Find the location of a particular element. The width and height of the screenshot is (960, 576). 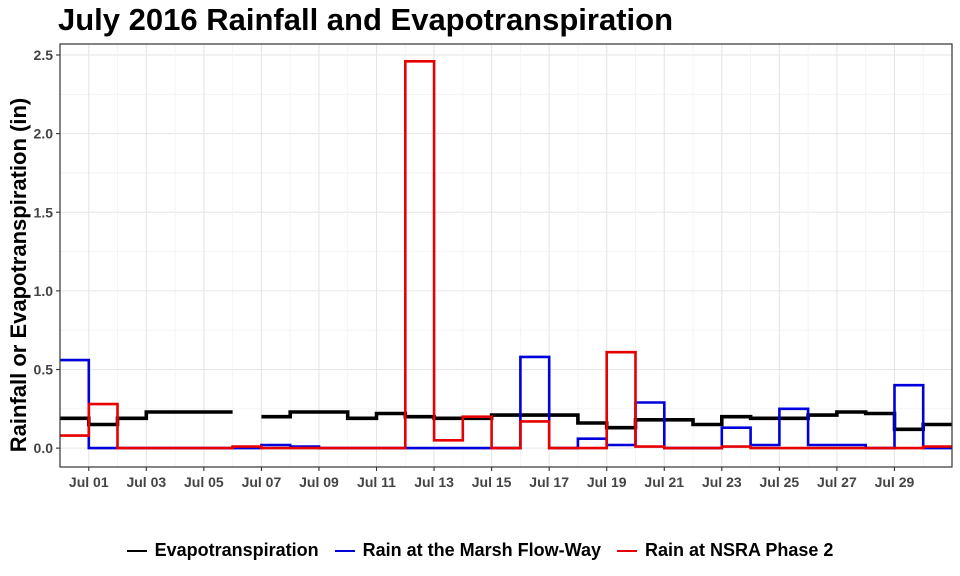

x-tick-label: Jul 15 is located at coordinates (492, 482).